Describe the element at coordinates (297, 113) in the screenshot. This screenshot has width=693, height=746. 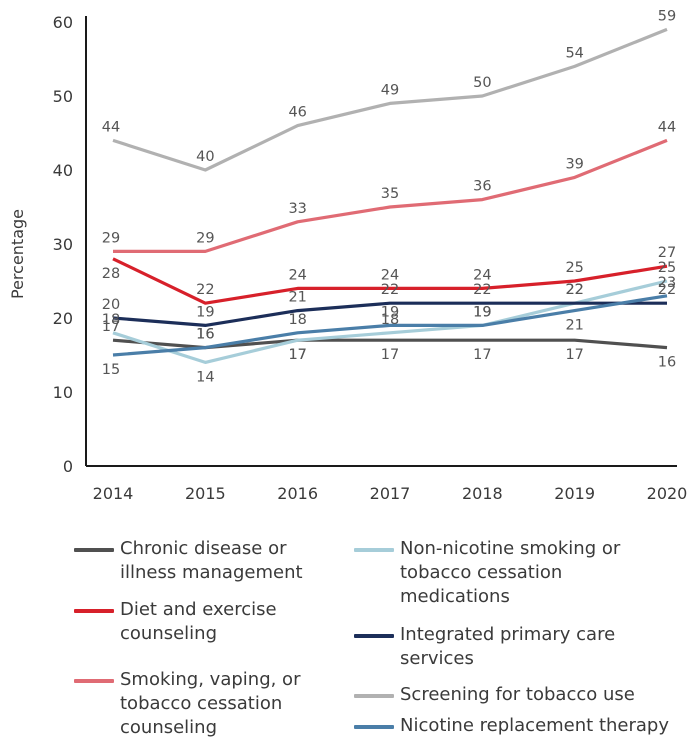
I see `data-label: 46` at that location.